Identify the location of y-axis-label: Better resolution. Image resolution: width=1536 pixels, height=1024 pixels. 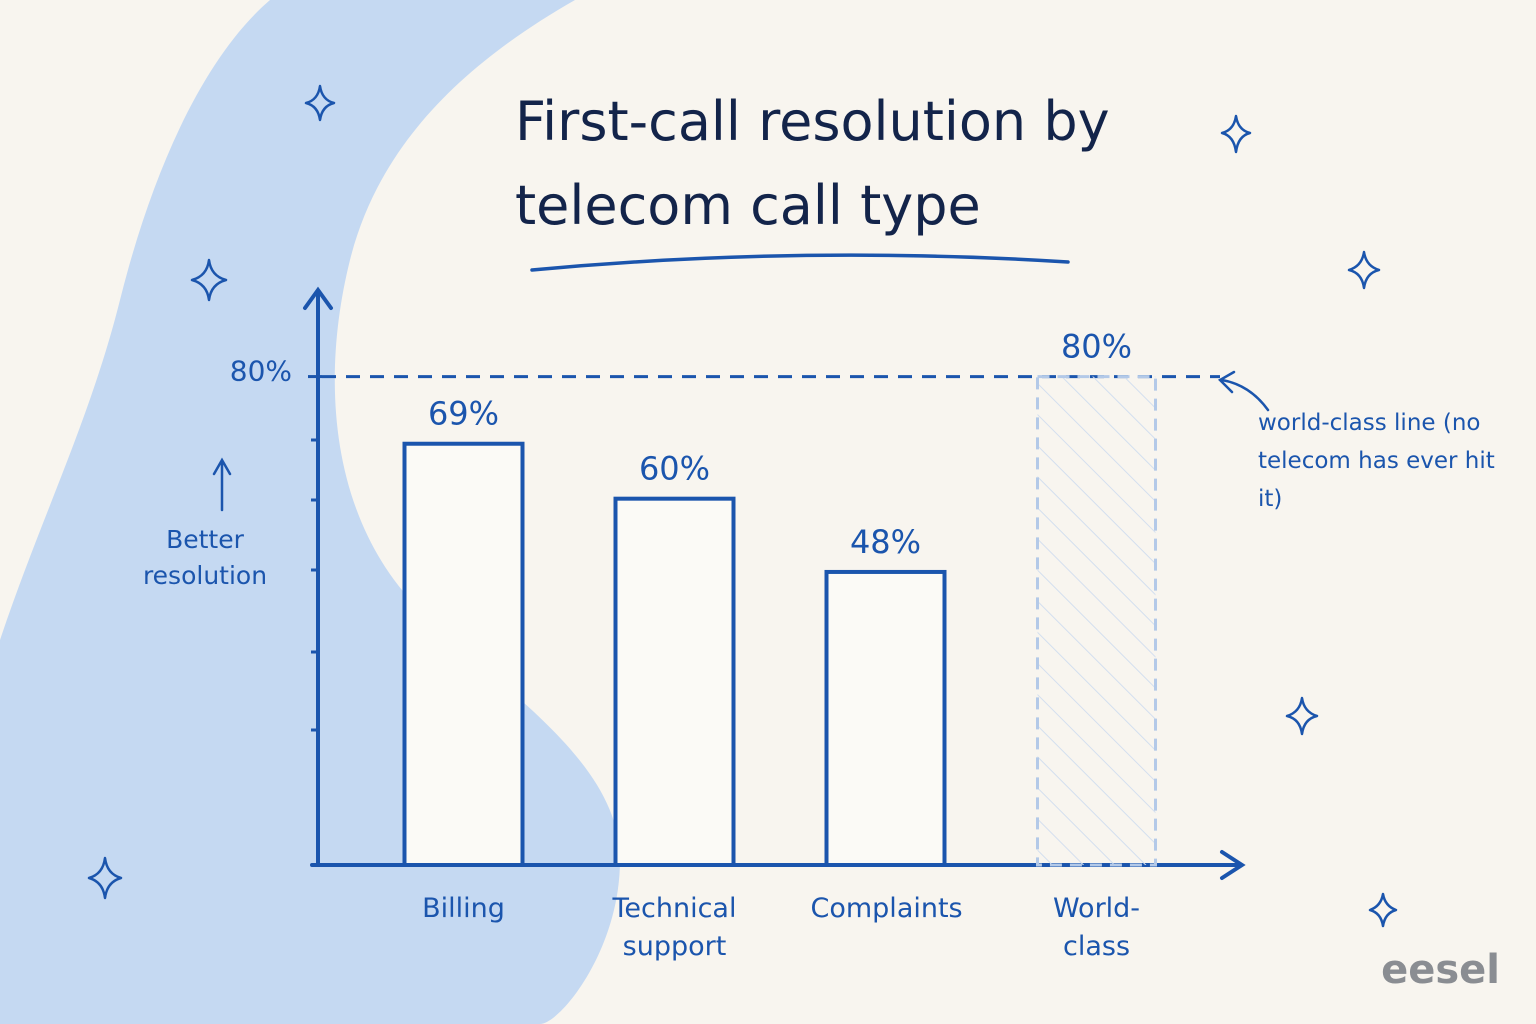
(205, 557).